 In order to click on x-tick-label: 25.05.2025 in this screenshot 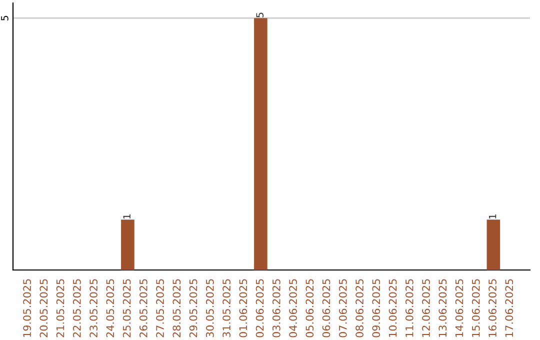, I will do `click(126, 308)`.